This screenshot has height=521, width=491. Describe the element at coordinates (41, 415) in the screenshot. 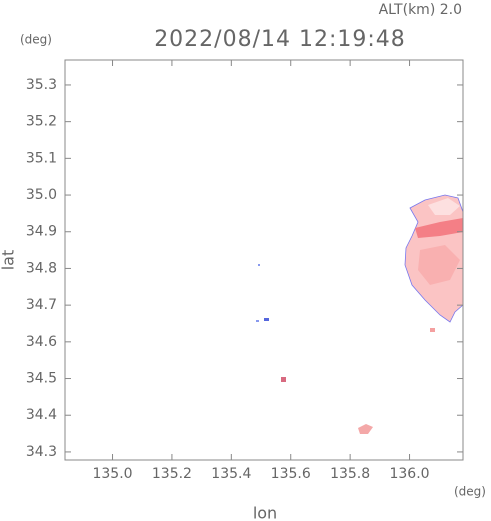

I see `y-tick-label: 34.4` at that location.